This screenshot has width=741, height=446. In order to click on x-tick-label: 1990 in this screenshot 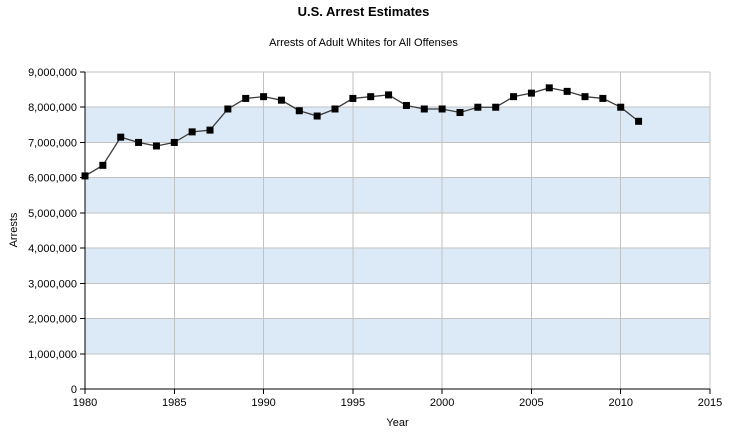, I will do `click(263, 403)`.